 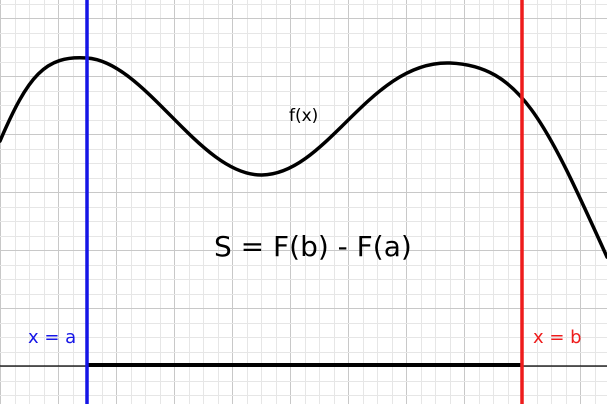 What do you see at coordinates (313, 246) in the screenshot?
I see `area-formula: S = F(b) - F(a)` at bounding box center [313, 246].